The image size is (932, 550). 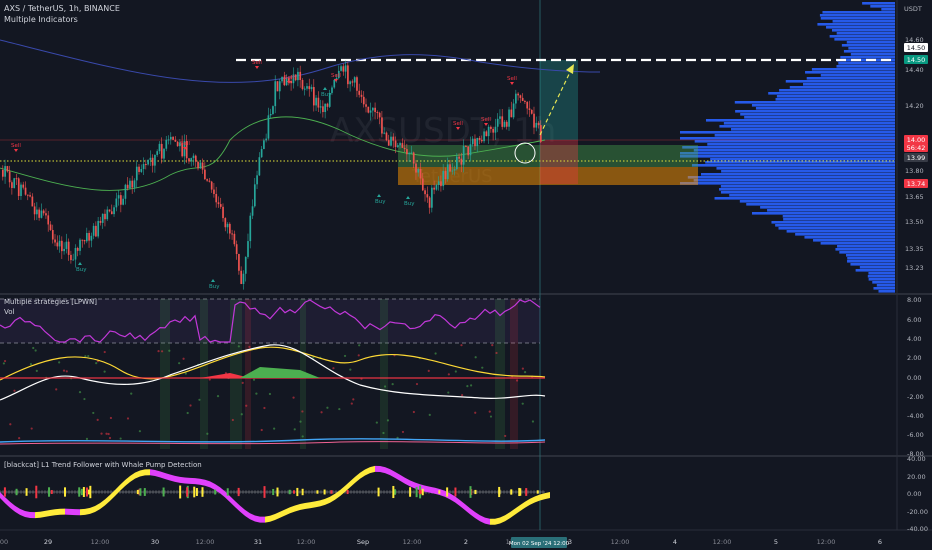 What do you see at coordinates (41, 19) in the screenshot?
I see `indicator-title: Multiple Indicators` at bounding box center [41, 19].